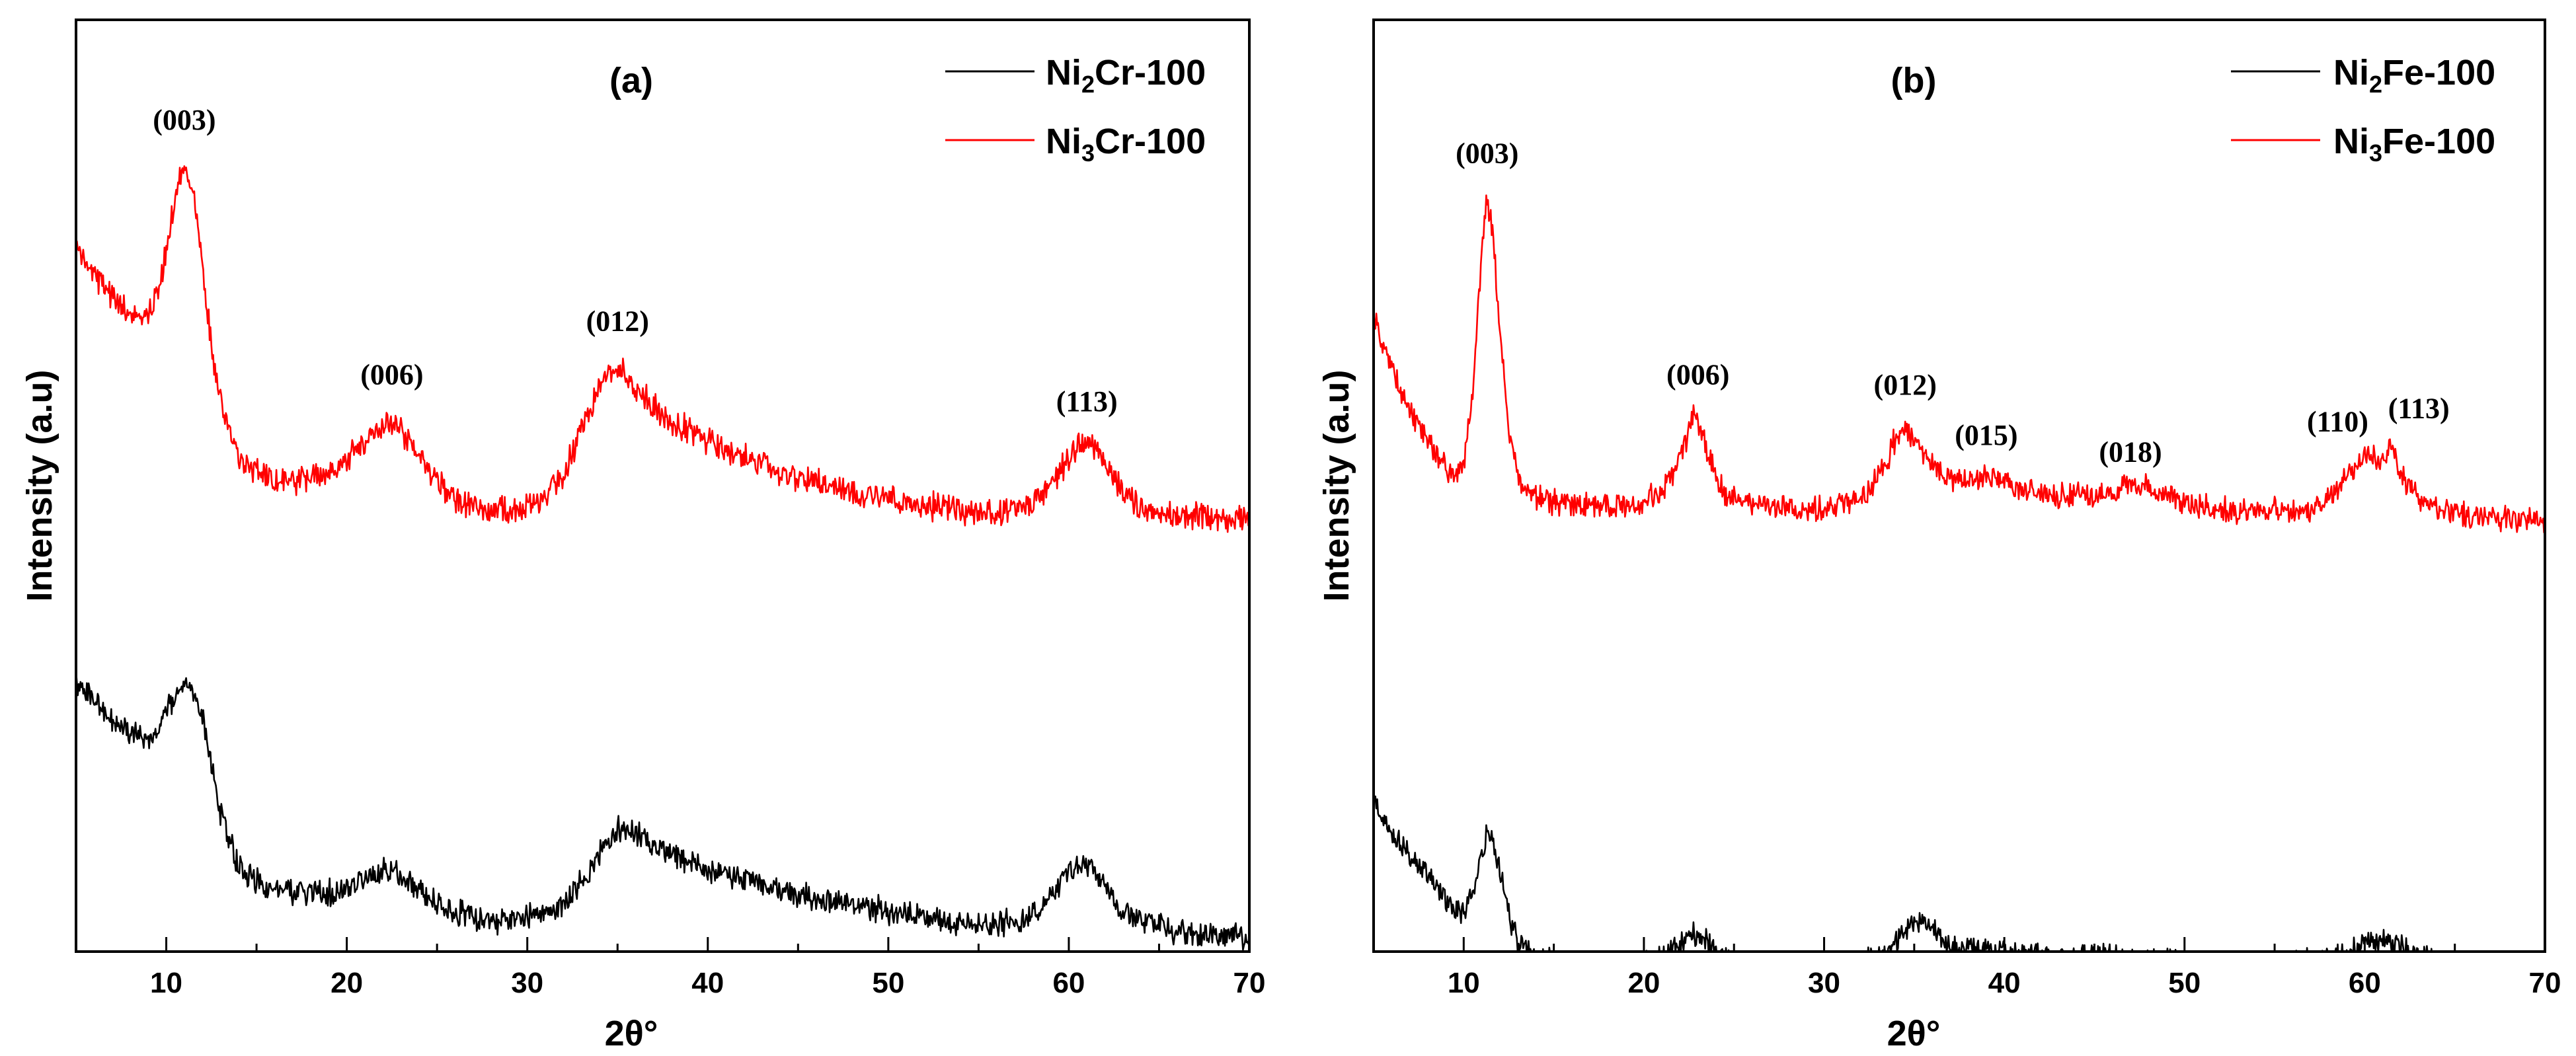  I want to click on panel-b-series-2-line, so click(1959, 364).